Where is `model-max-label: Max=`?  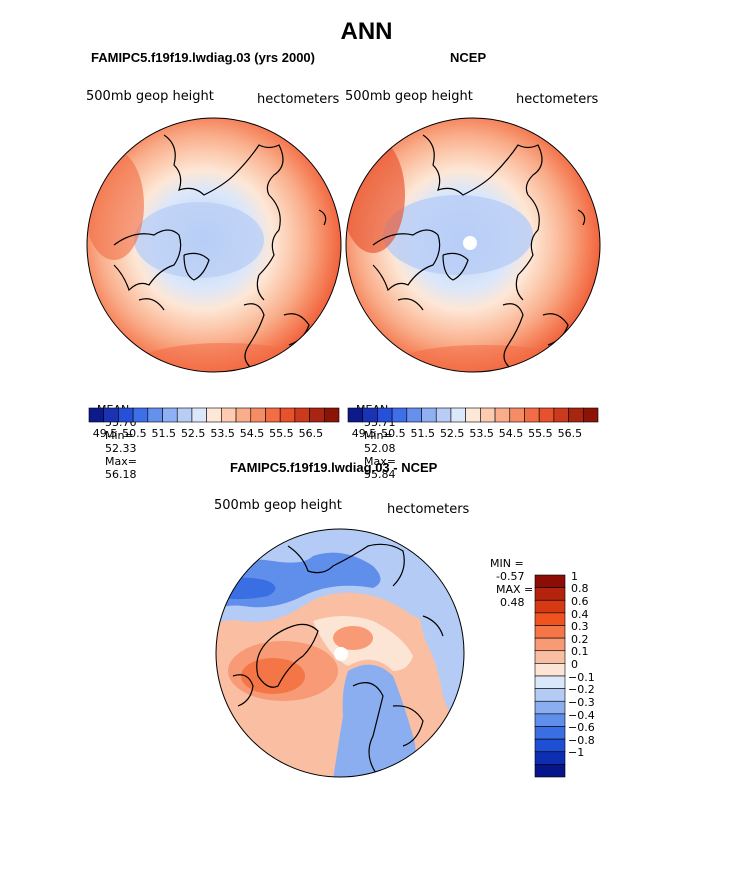 model-max-label: Max= is located at coordinates (121, 461).